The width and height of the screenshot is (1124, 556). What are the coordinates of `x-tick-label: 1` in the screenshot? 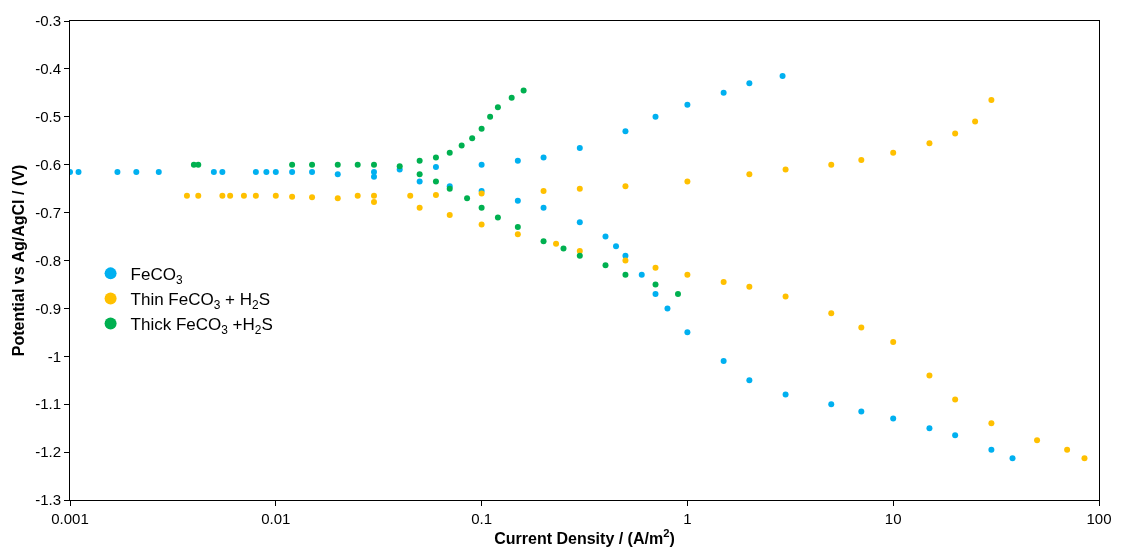 It's located at (687, 518).